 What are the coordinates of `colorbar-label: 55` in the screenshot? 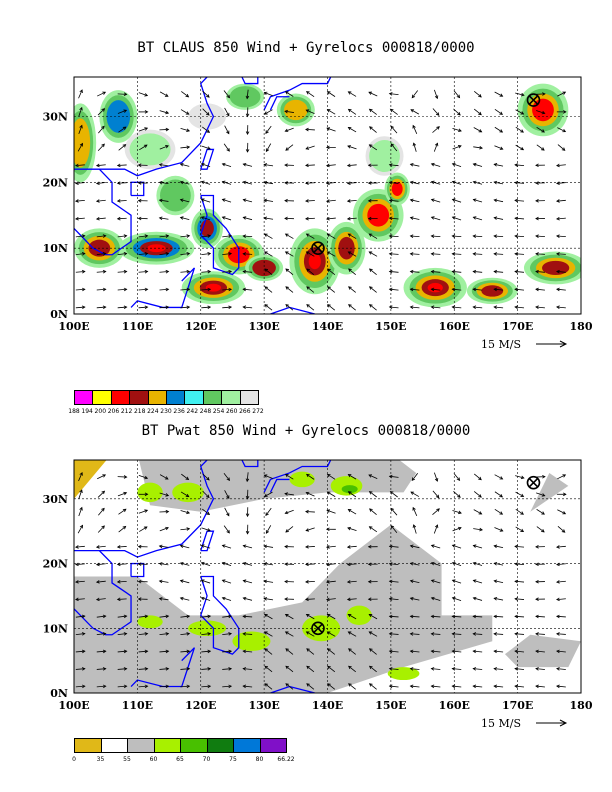 It's located at (127, 759).